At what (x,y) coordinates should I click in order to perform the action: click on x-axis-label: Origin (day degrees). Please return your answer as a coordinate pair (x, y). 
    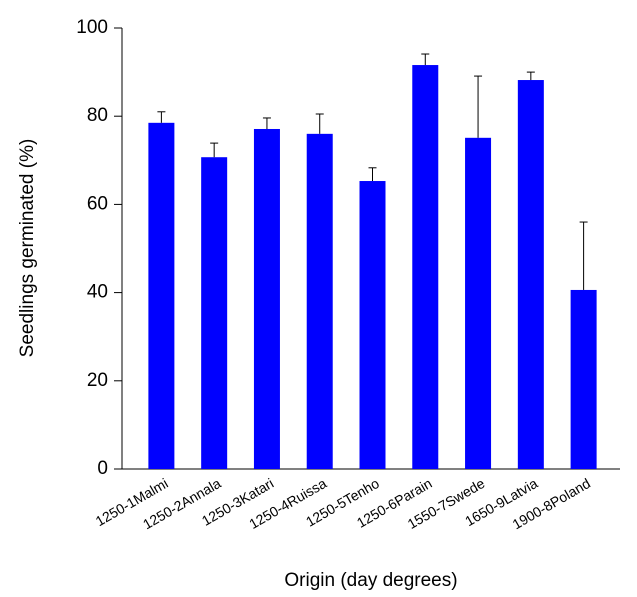
    Looking at the image, I should click on (370, 580).